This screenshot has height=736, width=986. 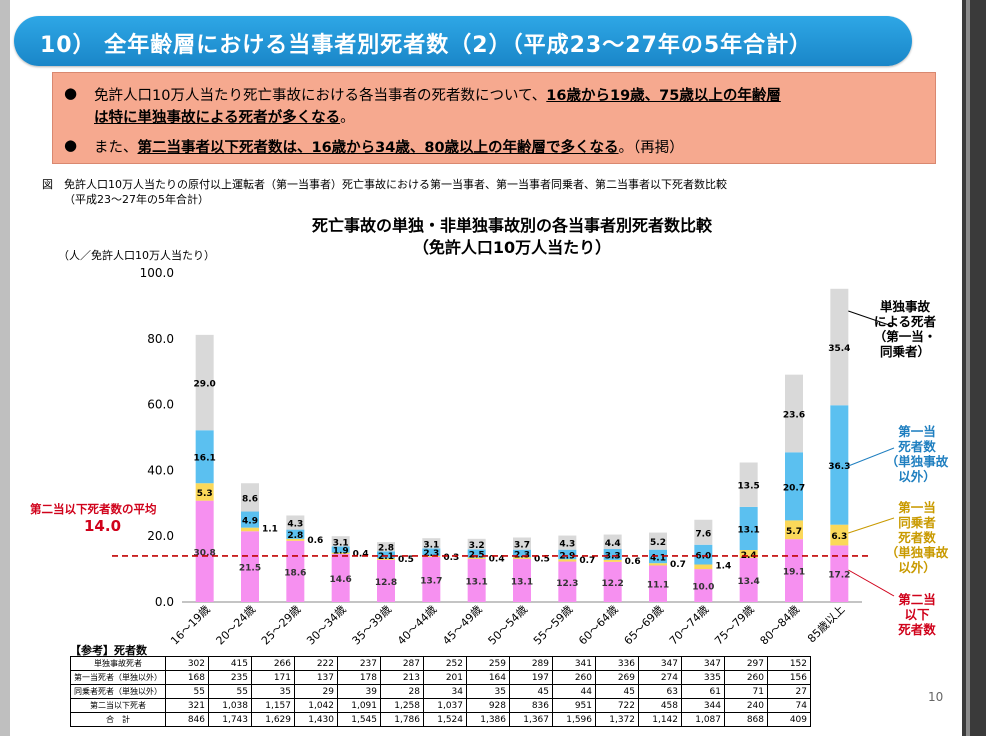 I want to click on data-label-first-party: 1.9, so click(x=341, y=552).